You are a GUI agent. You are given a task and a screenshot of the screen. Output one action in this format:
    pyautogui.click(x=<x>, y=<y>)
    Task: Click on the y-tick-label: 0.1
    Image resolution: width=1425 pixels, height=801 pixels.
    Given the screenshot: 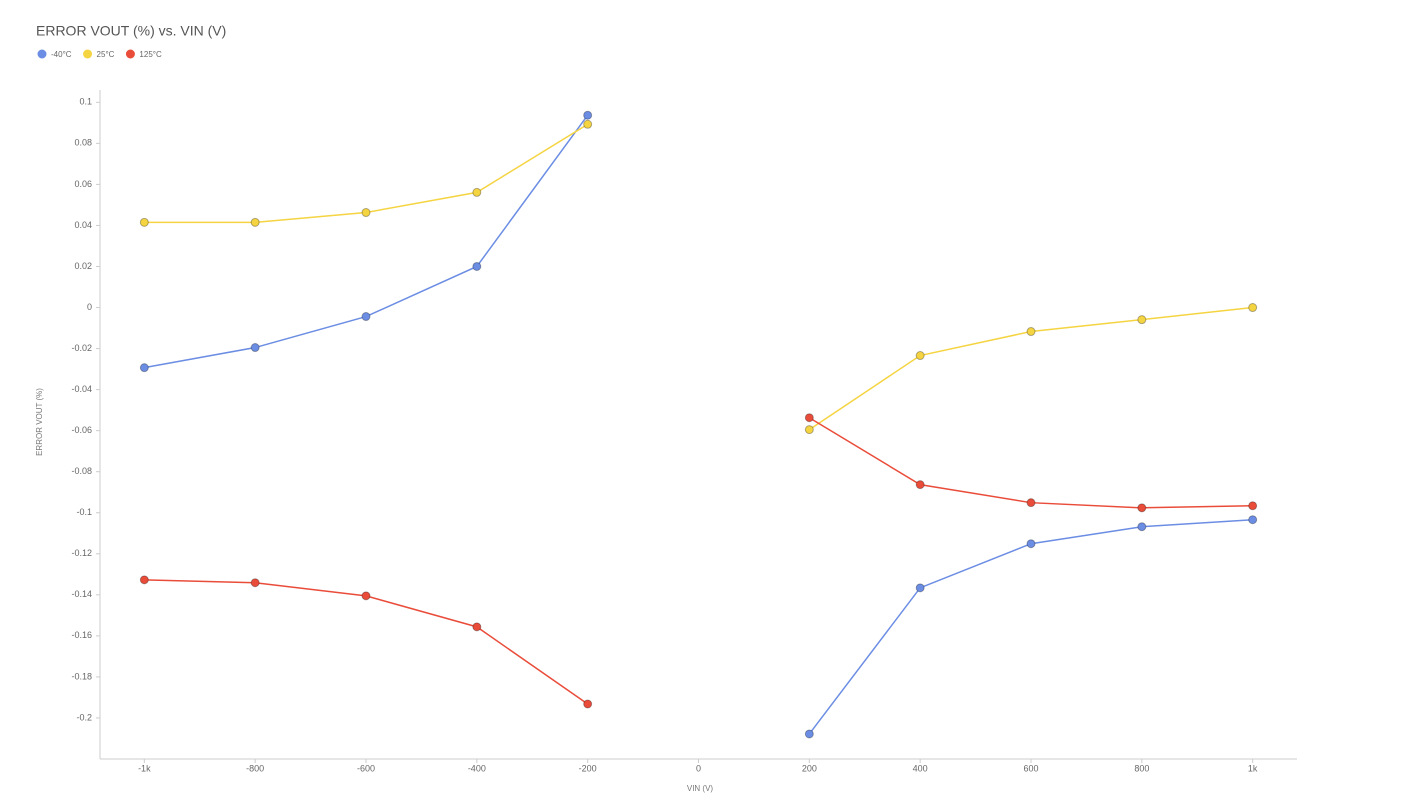 What is the action you would take?
    pyautogui.click(x=85, y=102)
    